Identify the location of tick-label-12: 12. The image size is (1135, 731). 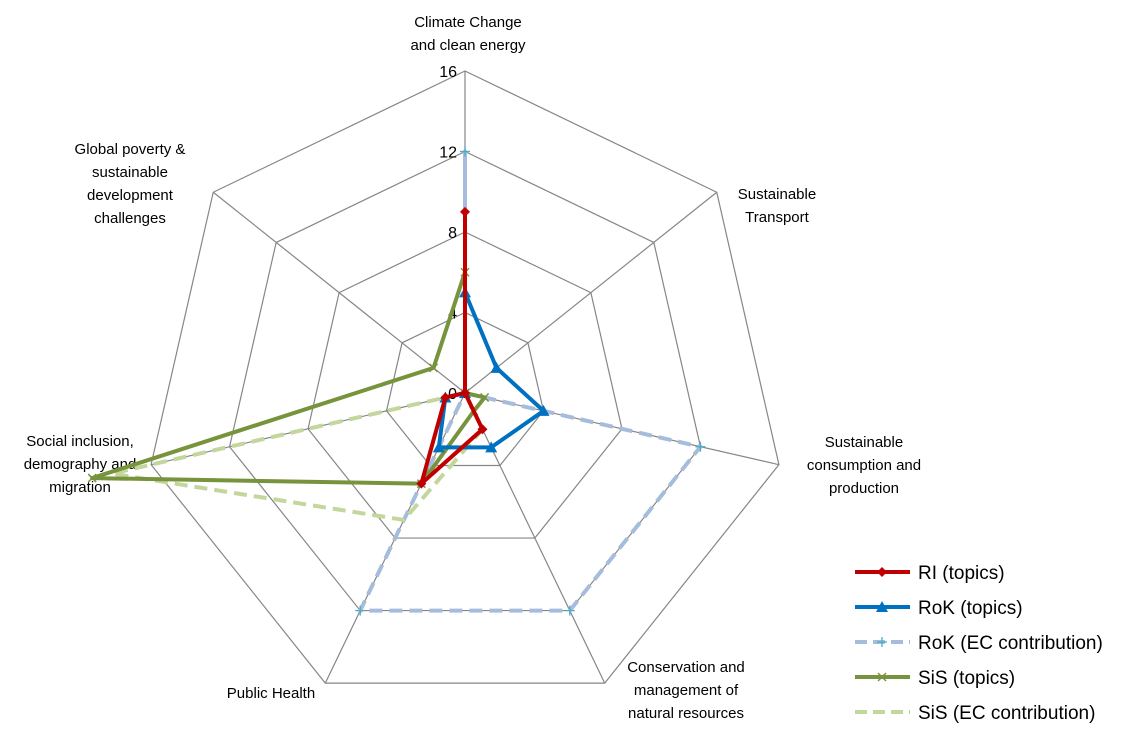
(448, 153).